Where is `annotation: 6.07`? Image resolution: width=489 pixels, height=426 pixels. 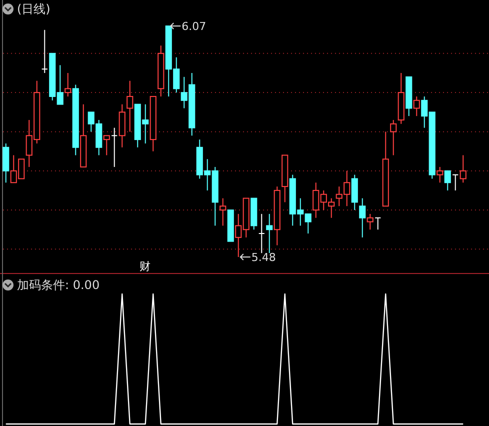 annotation: 6.07 is located at coordinates (194, 26).